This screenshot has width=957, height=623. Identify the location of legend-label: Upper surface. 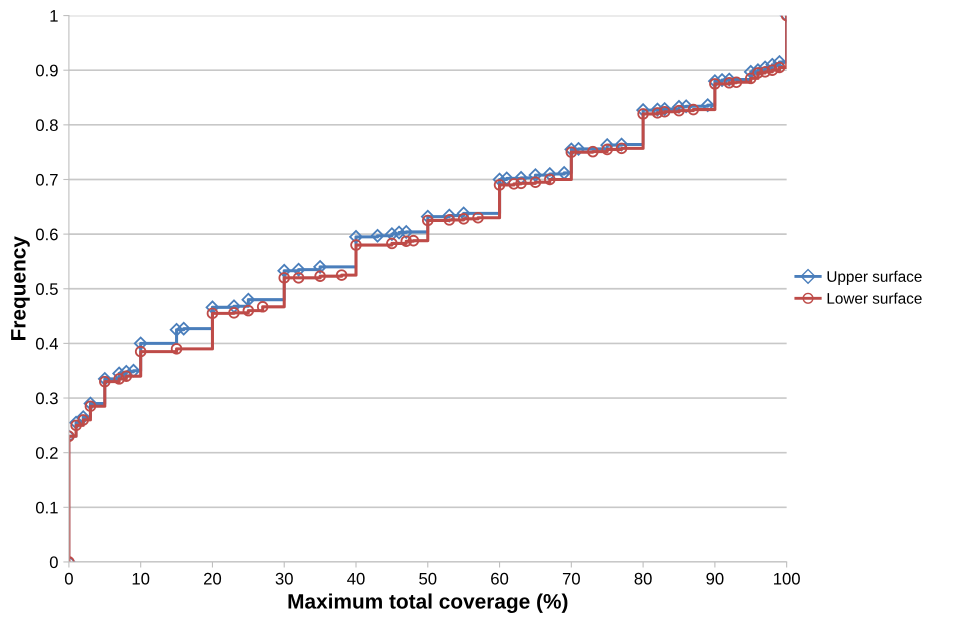
(875, 277).